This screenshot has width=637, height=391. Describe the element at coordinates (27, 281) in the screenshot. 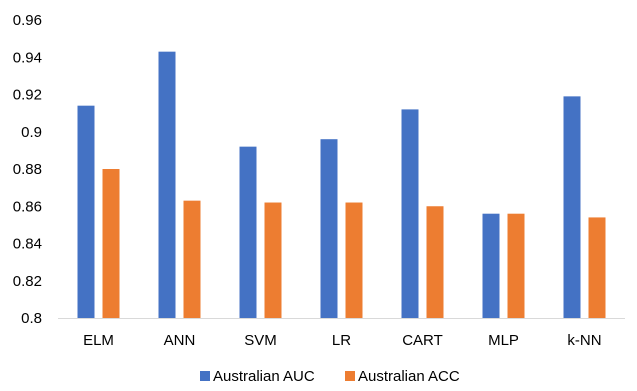

I see `y-tick-label: 0.82` at that location.